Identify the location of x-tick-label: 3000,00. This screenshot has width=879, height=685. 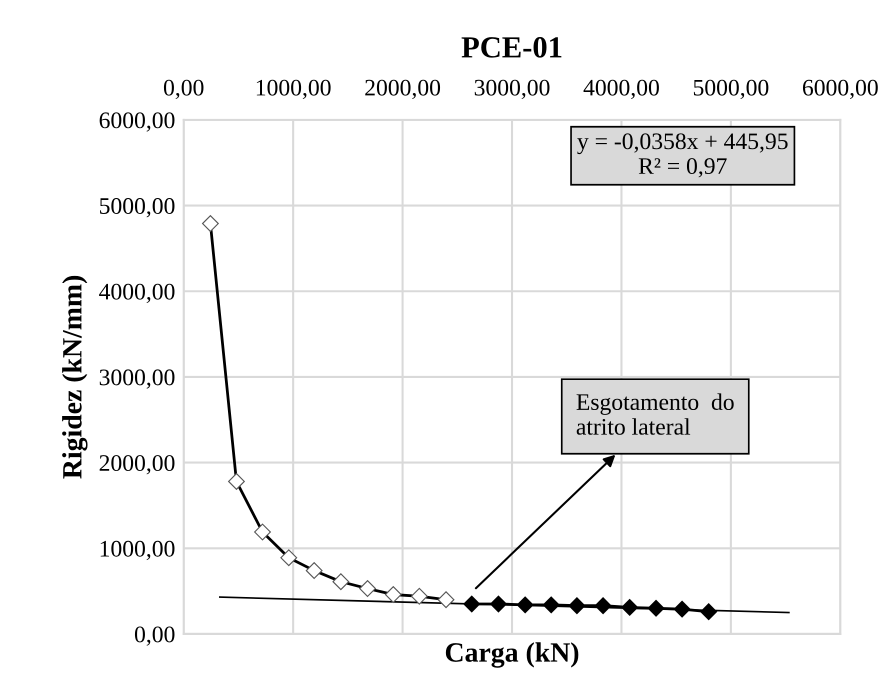
(512, 90).